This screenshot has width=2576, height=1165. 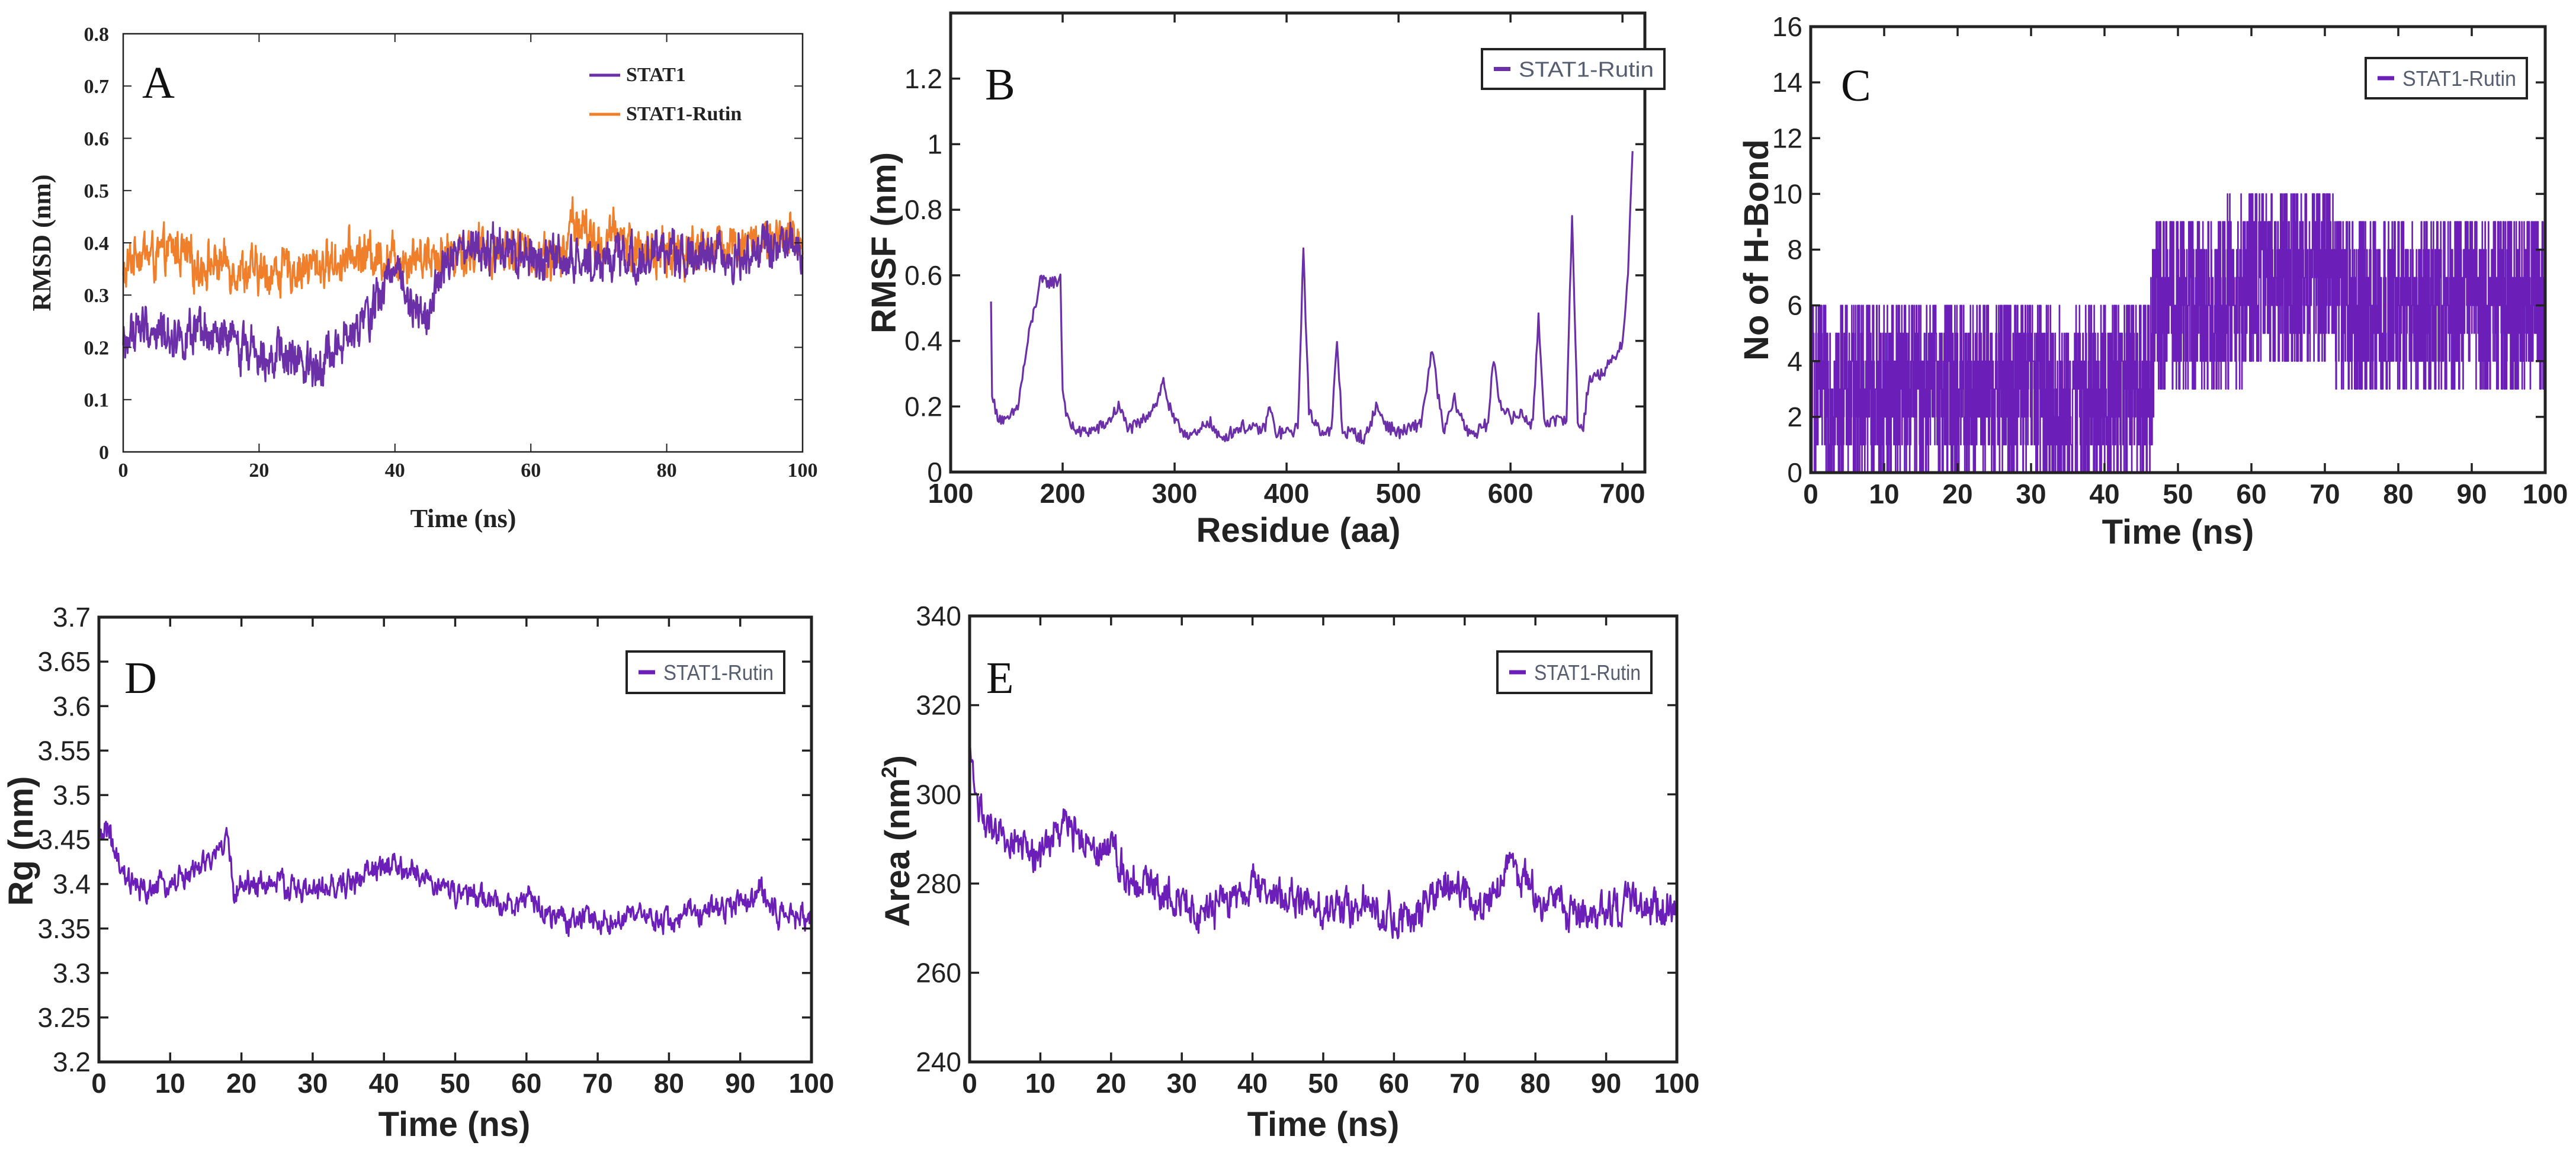 I want to click on y-axis-label: No of H-Bond, so click(x=1756, y=250).